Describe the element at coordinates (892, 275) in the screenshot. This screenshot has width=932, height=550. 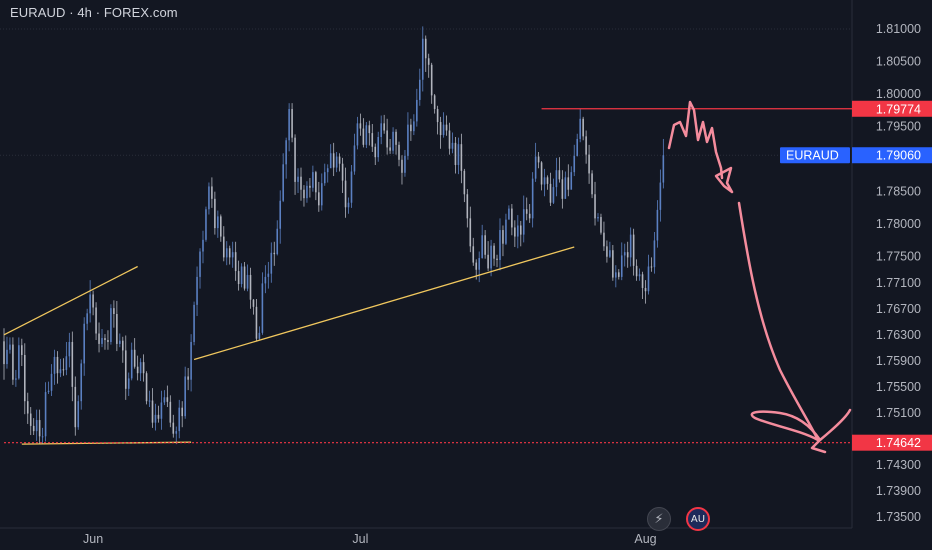
I see `price-axis` at that location.